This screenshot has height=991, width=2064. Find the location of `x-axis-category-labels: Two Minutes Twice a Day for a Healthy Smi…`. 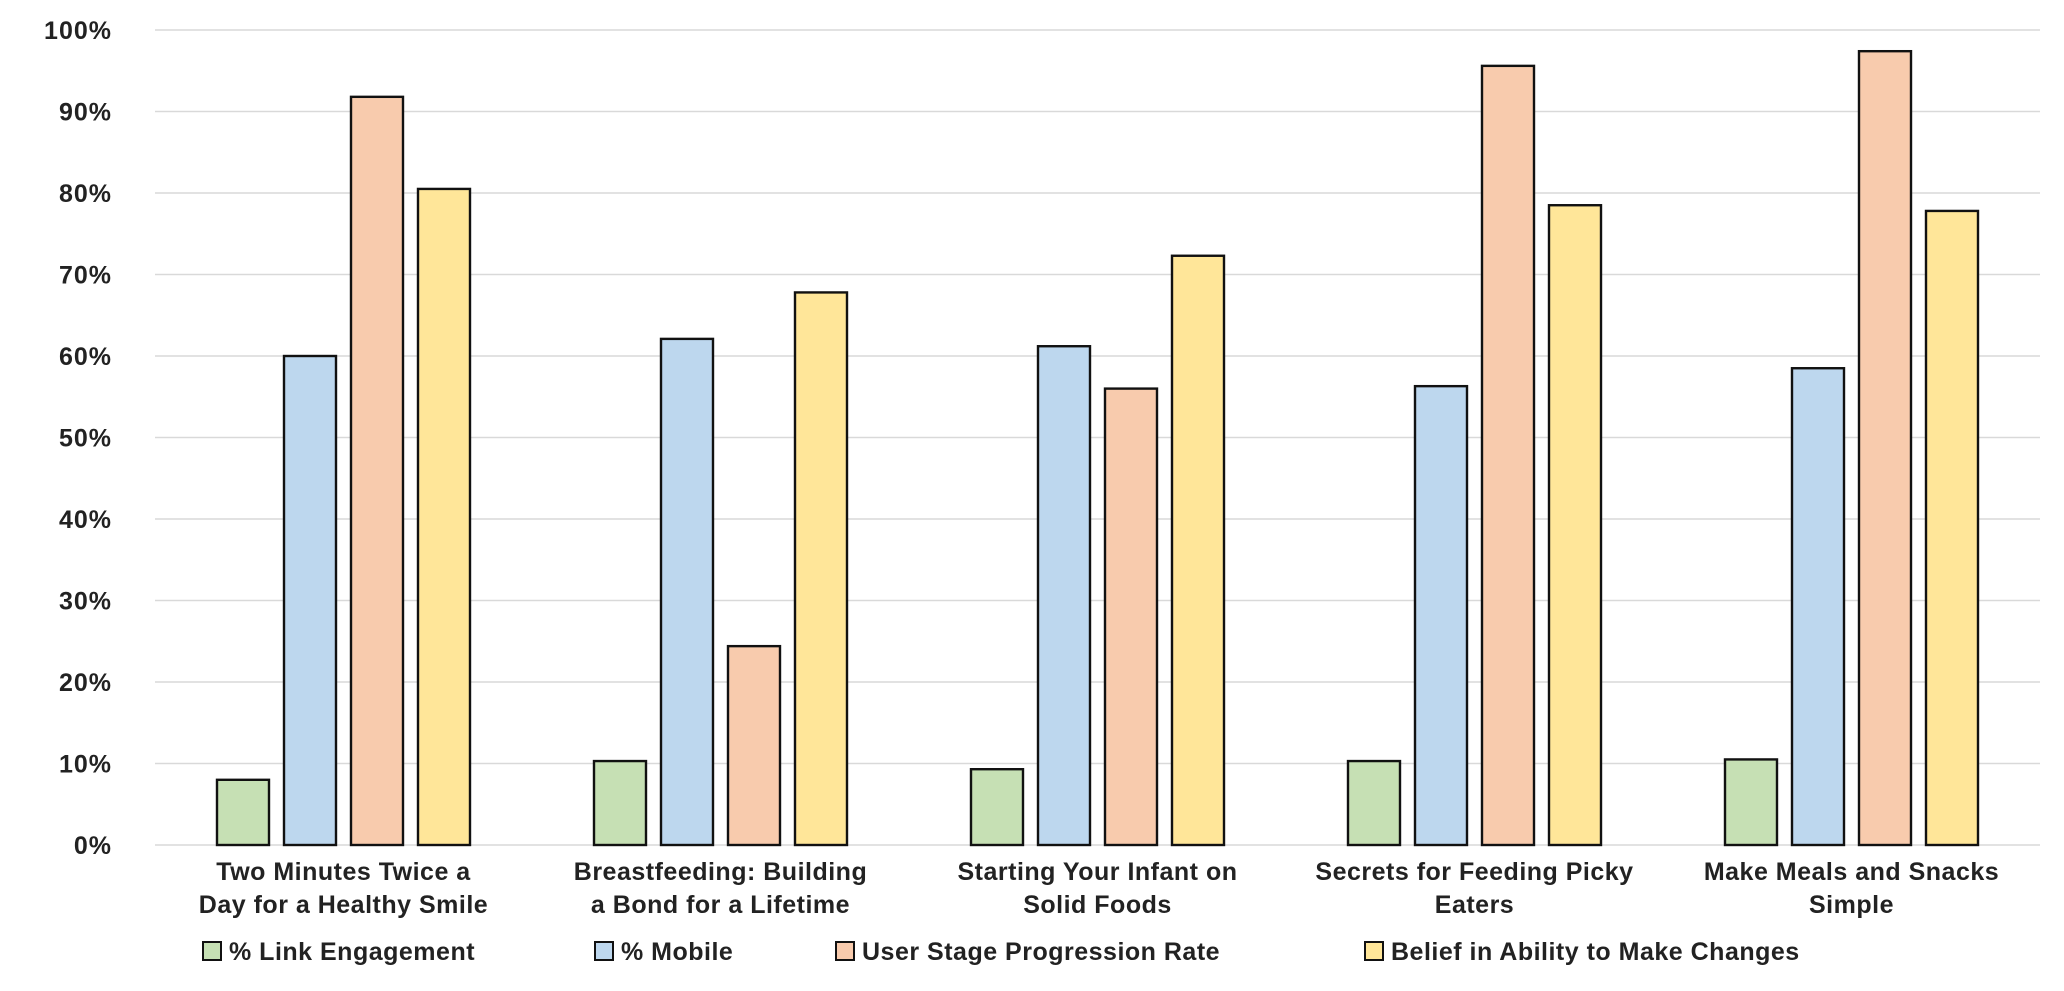

x-axis-category-labels: Two Minutes Twice a Day for a Healthy Smi… is located at coordinates (1099, 888).